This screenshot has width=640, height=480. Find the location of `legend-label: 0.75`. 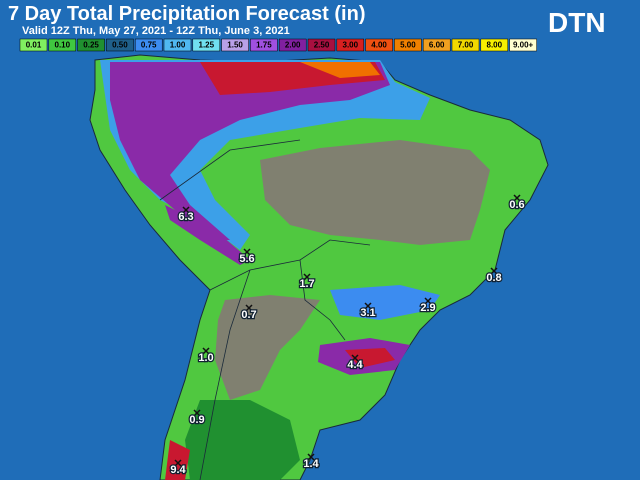

legend-label: 0.75 is located at coordinates (149, 45).